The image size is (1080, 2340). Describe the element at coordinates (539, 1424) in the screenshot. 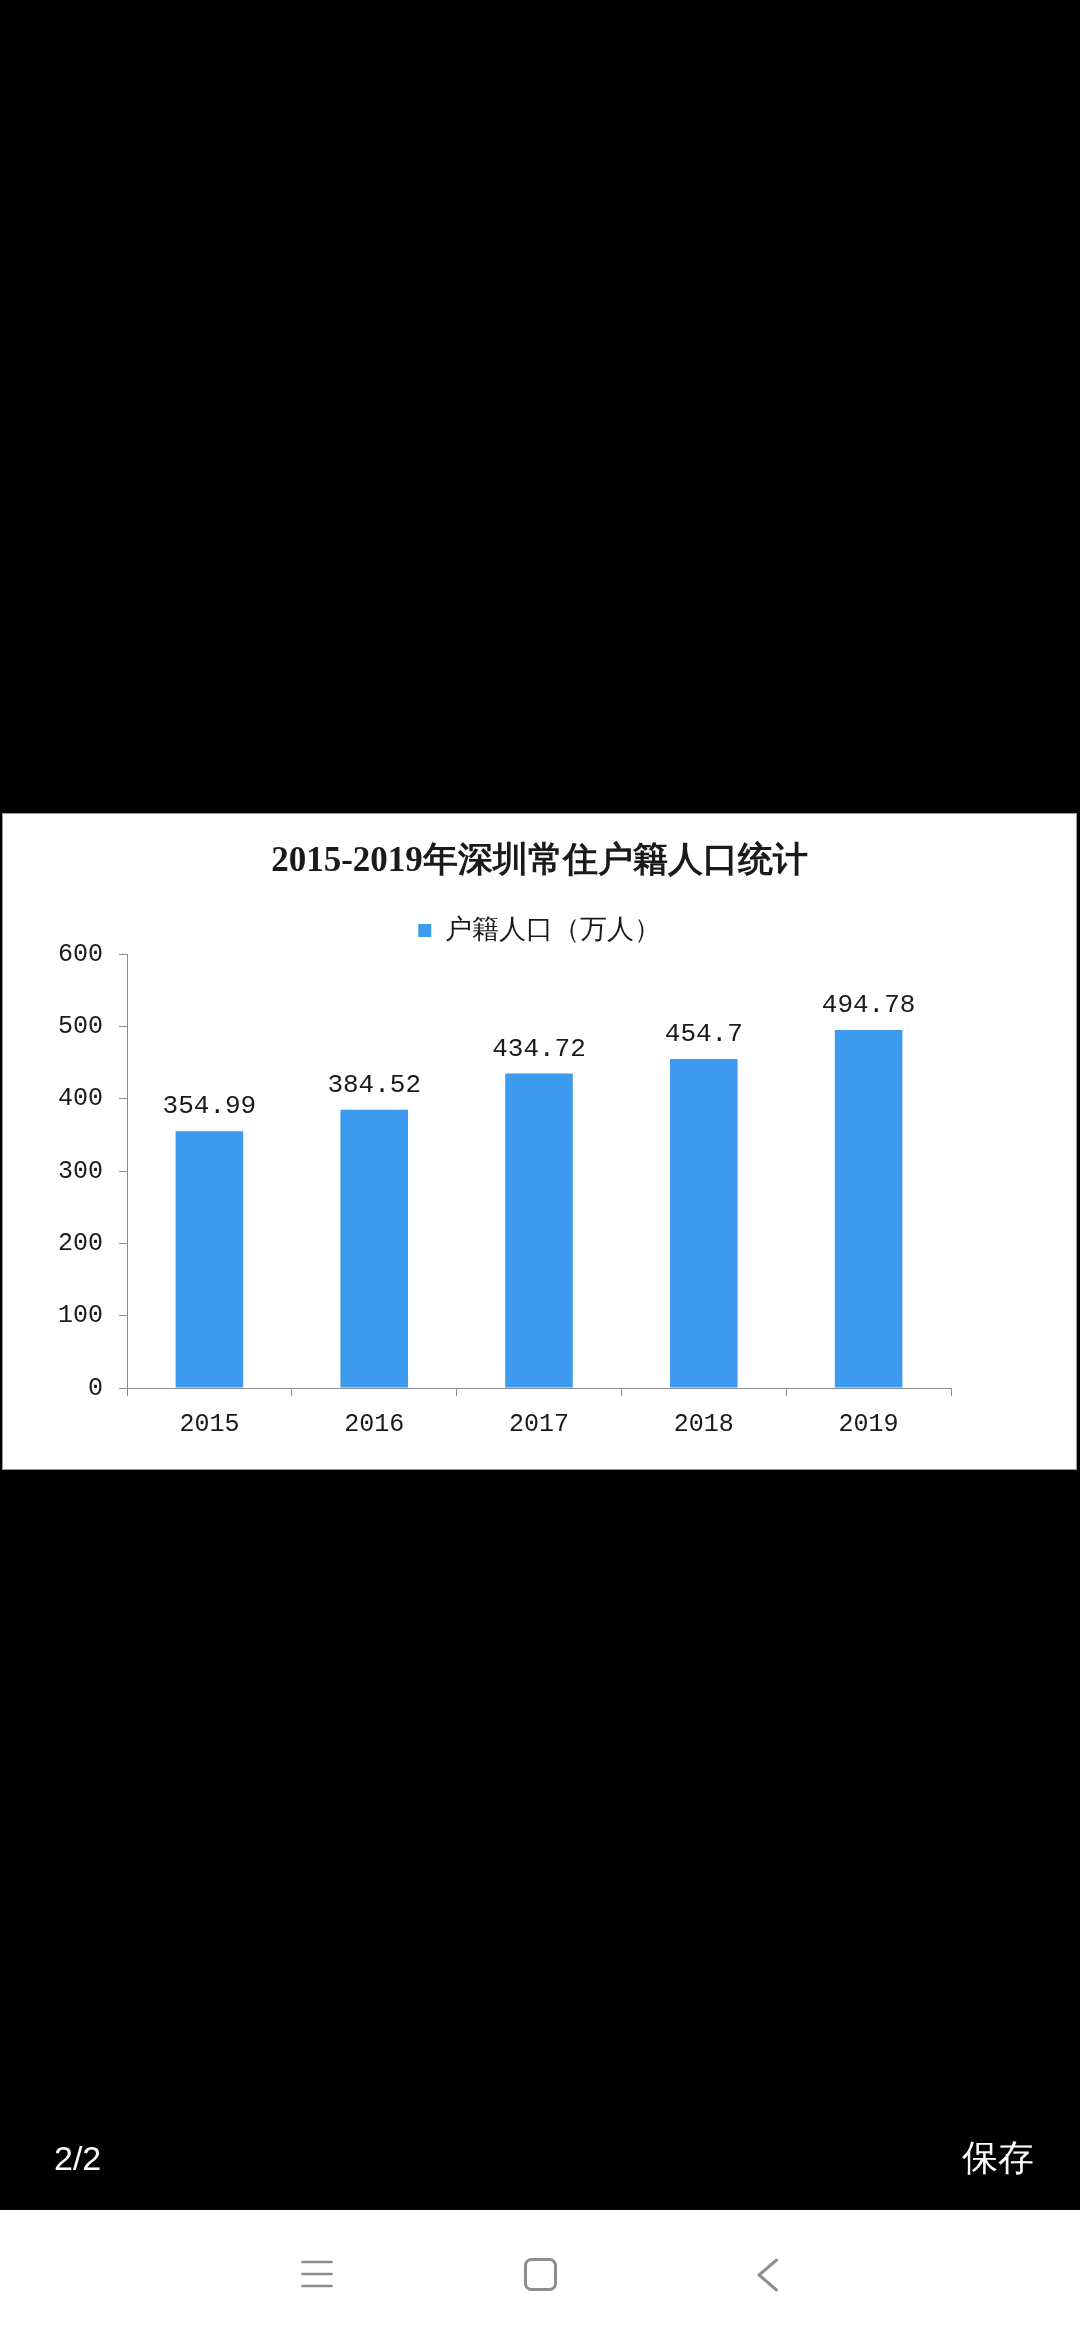

I see `x-tick-label: 2017` at that location.